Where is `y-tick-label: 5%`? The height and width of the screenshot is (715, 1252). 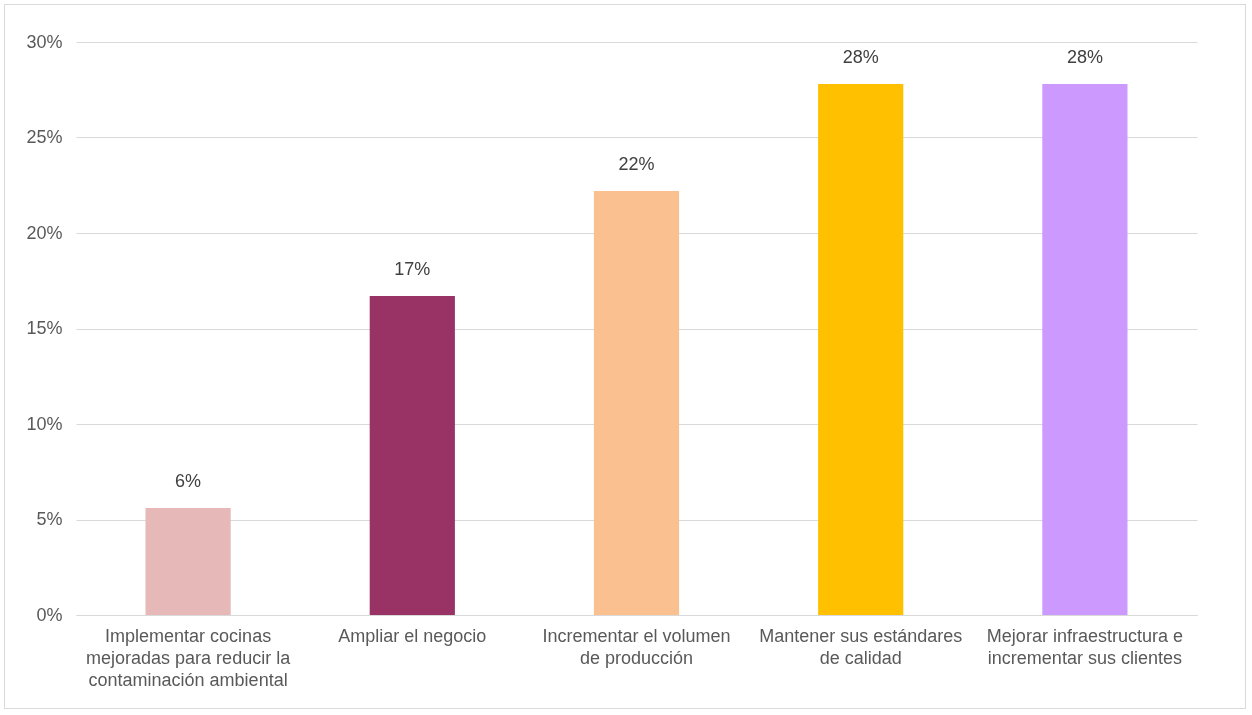
y-tick-label: 5% is located at coordinates (49, 519).